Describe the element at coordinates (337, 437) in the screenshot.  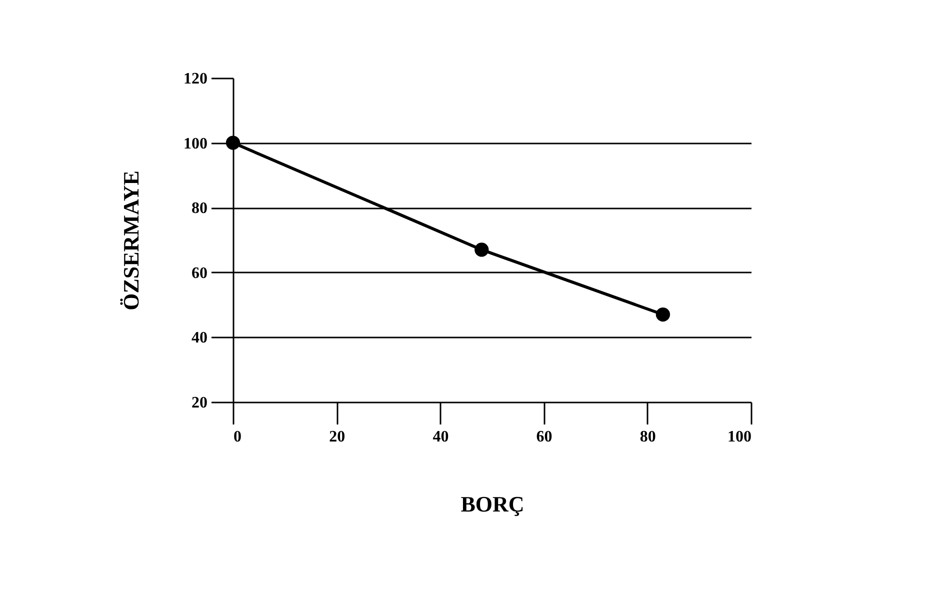
I see `x-tick-label: 20` at that location.